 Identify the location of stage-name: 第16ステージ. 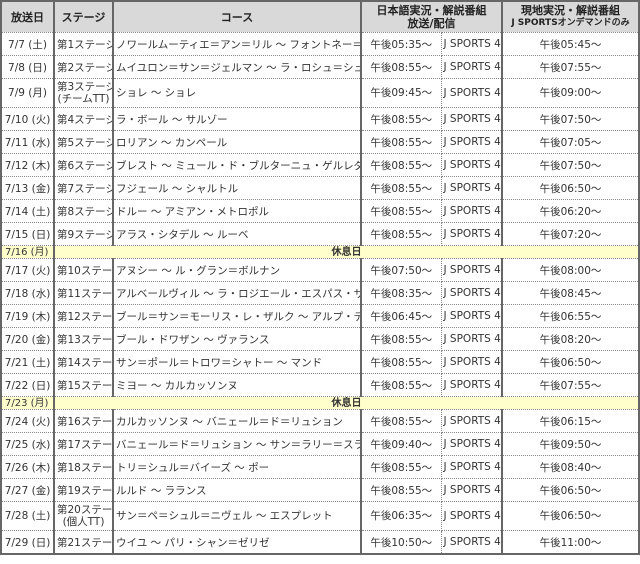
(85, 421).